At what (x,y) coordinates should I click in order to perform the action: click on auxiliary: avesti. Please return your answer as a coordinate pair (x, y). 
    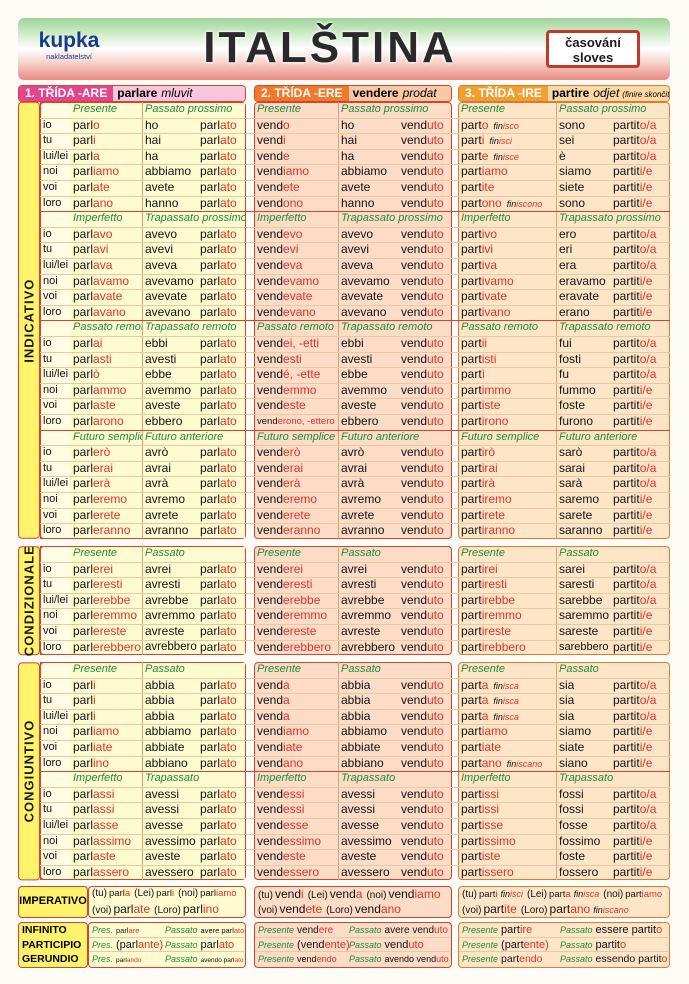
    Looking at the image, I should click on (357, 358).